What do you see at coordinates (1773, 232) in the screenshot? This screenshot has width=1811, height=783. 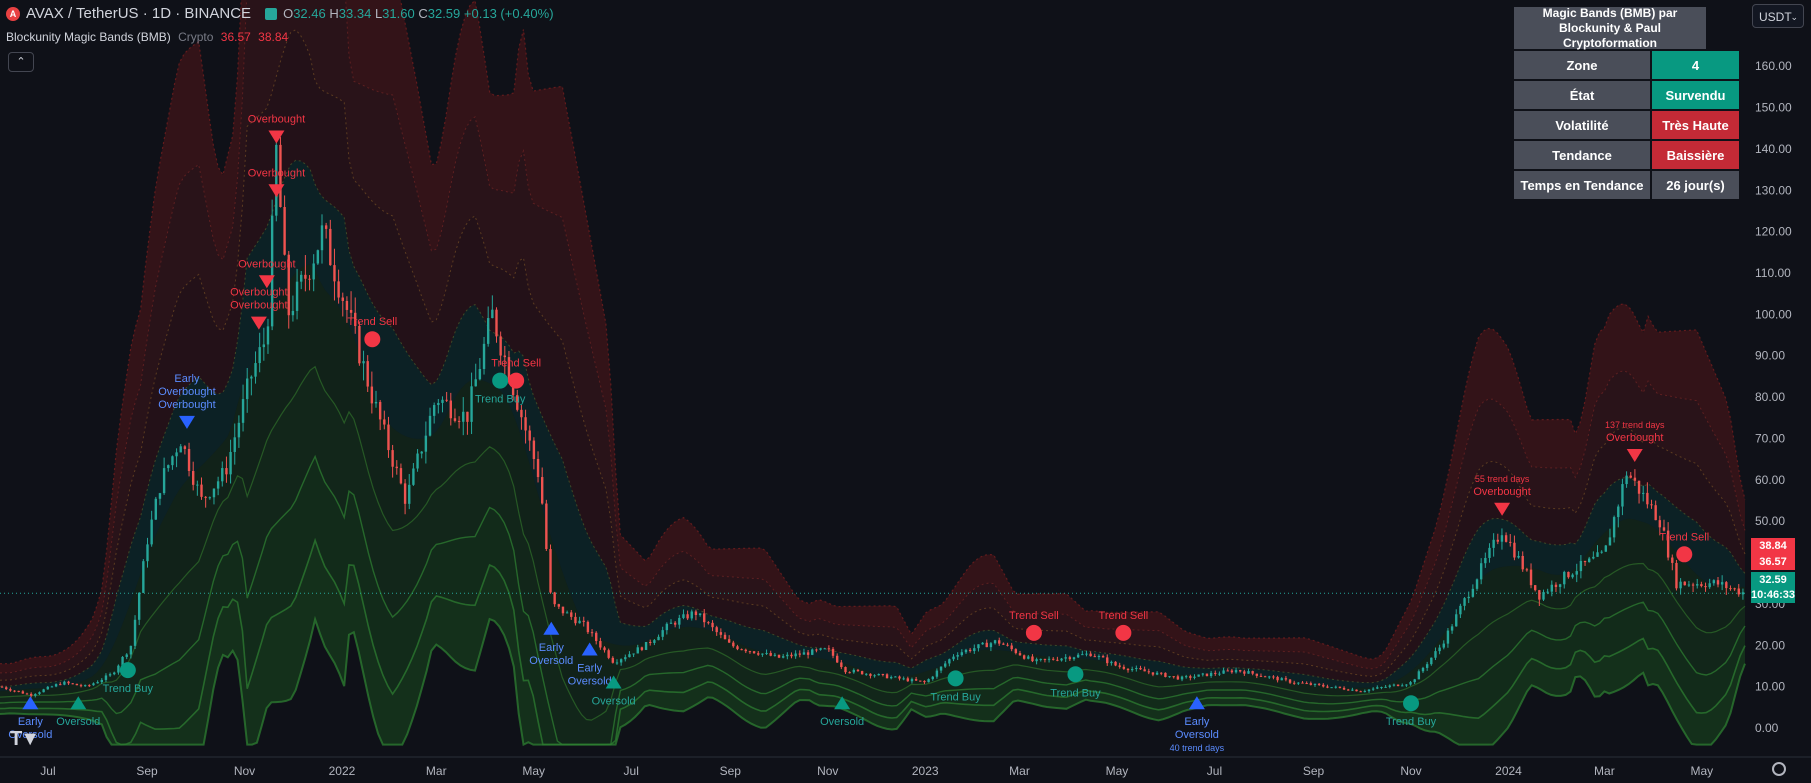 I see `y-tick-label: 120.00` at bounding box center [1773, 232].